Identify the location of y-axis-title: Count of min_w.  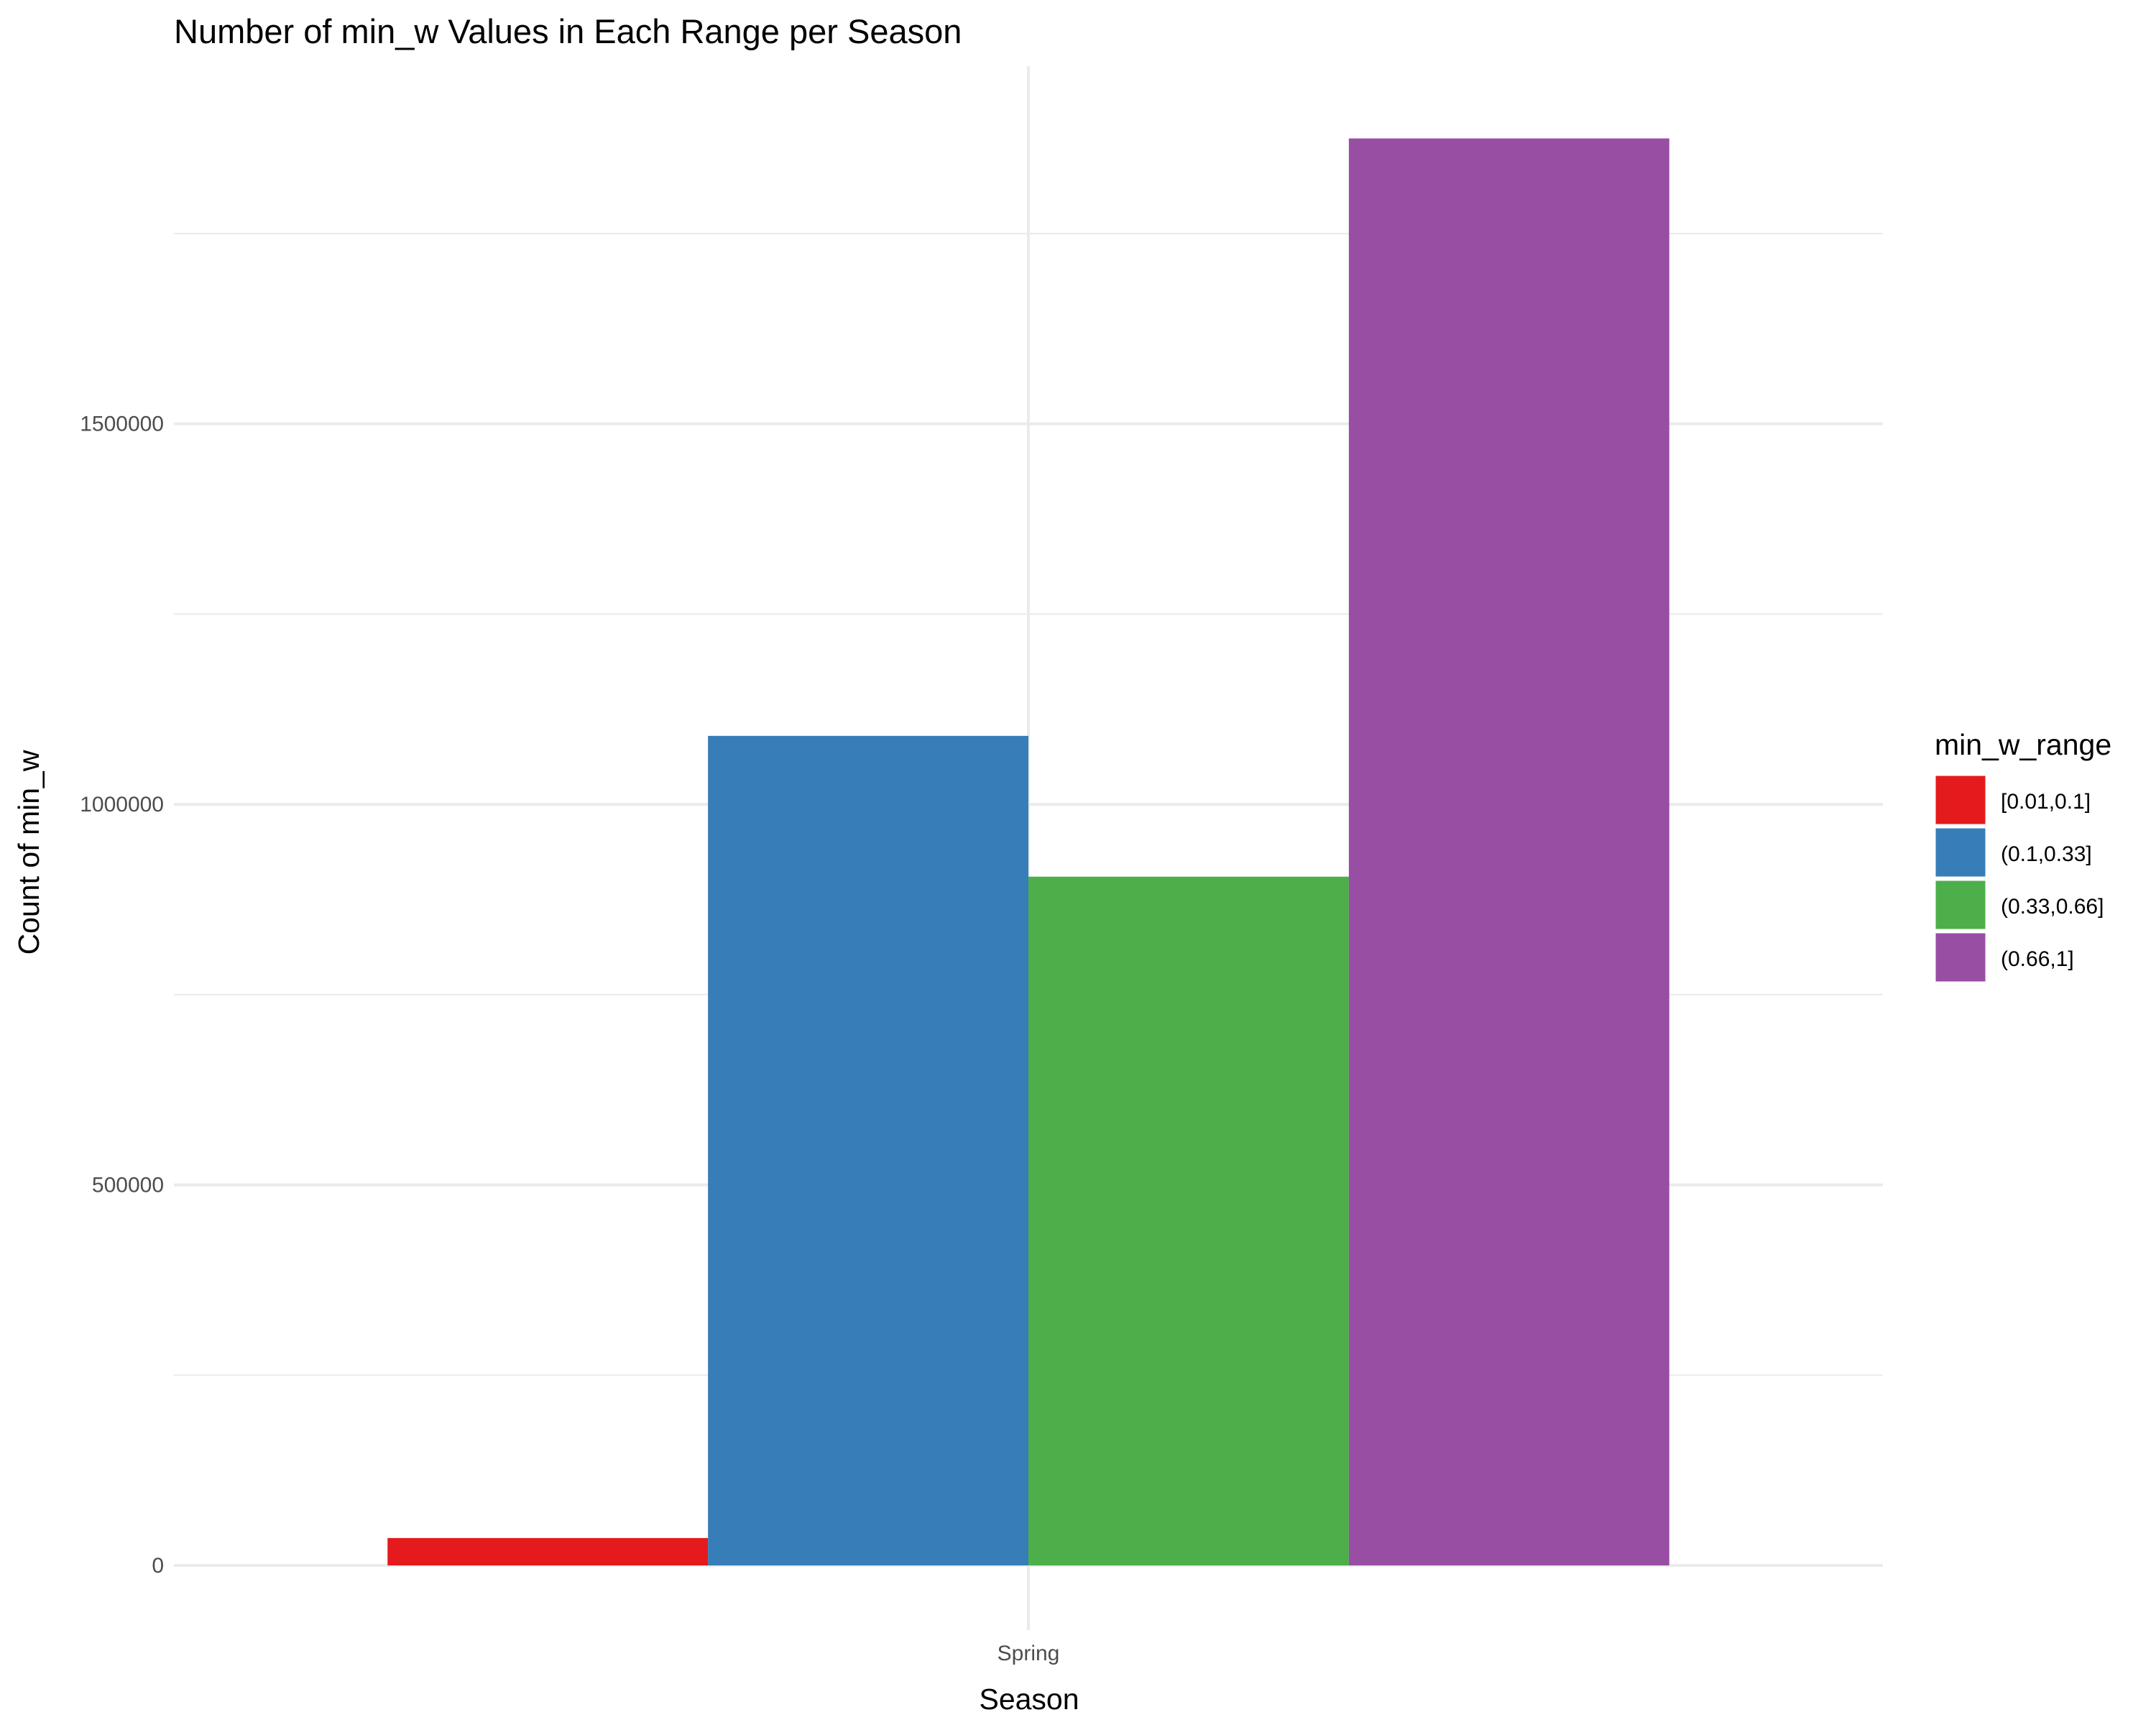
(28, 852).